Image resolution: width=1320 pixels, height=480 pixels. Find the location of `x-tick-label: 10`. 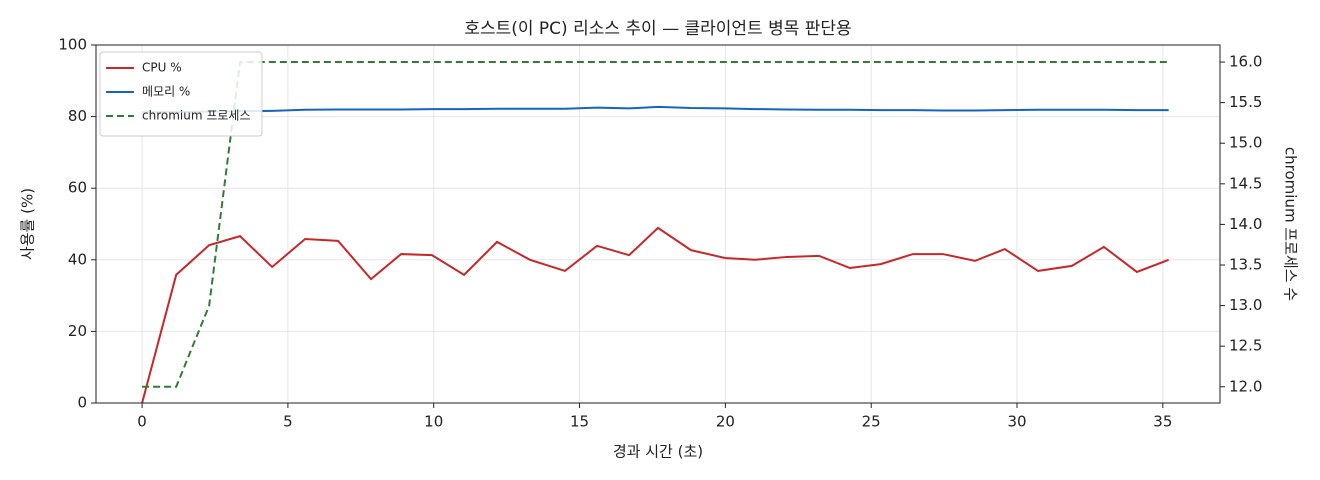

x-tick-label: 10 is located at coordinates (433, 422).